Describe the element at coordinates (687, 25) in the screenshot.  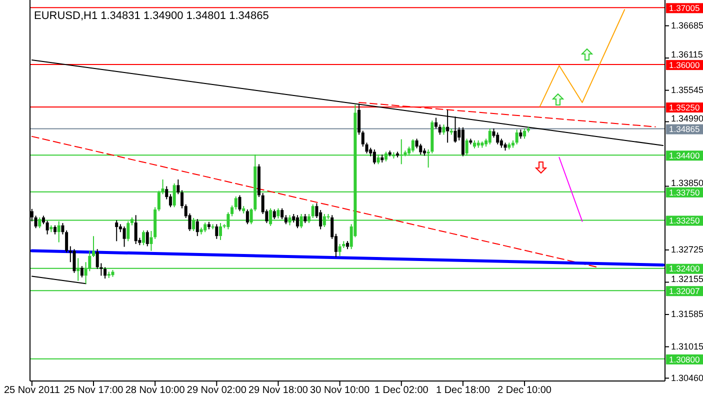
I see `y-tick-label: 1.36685` at that location.